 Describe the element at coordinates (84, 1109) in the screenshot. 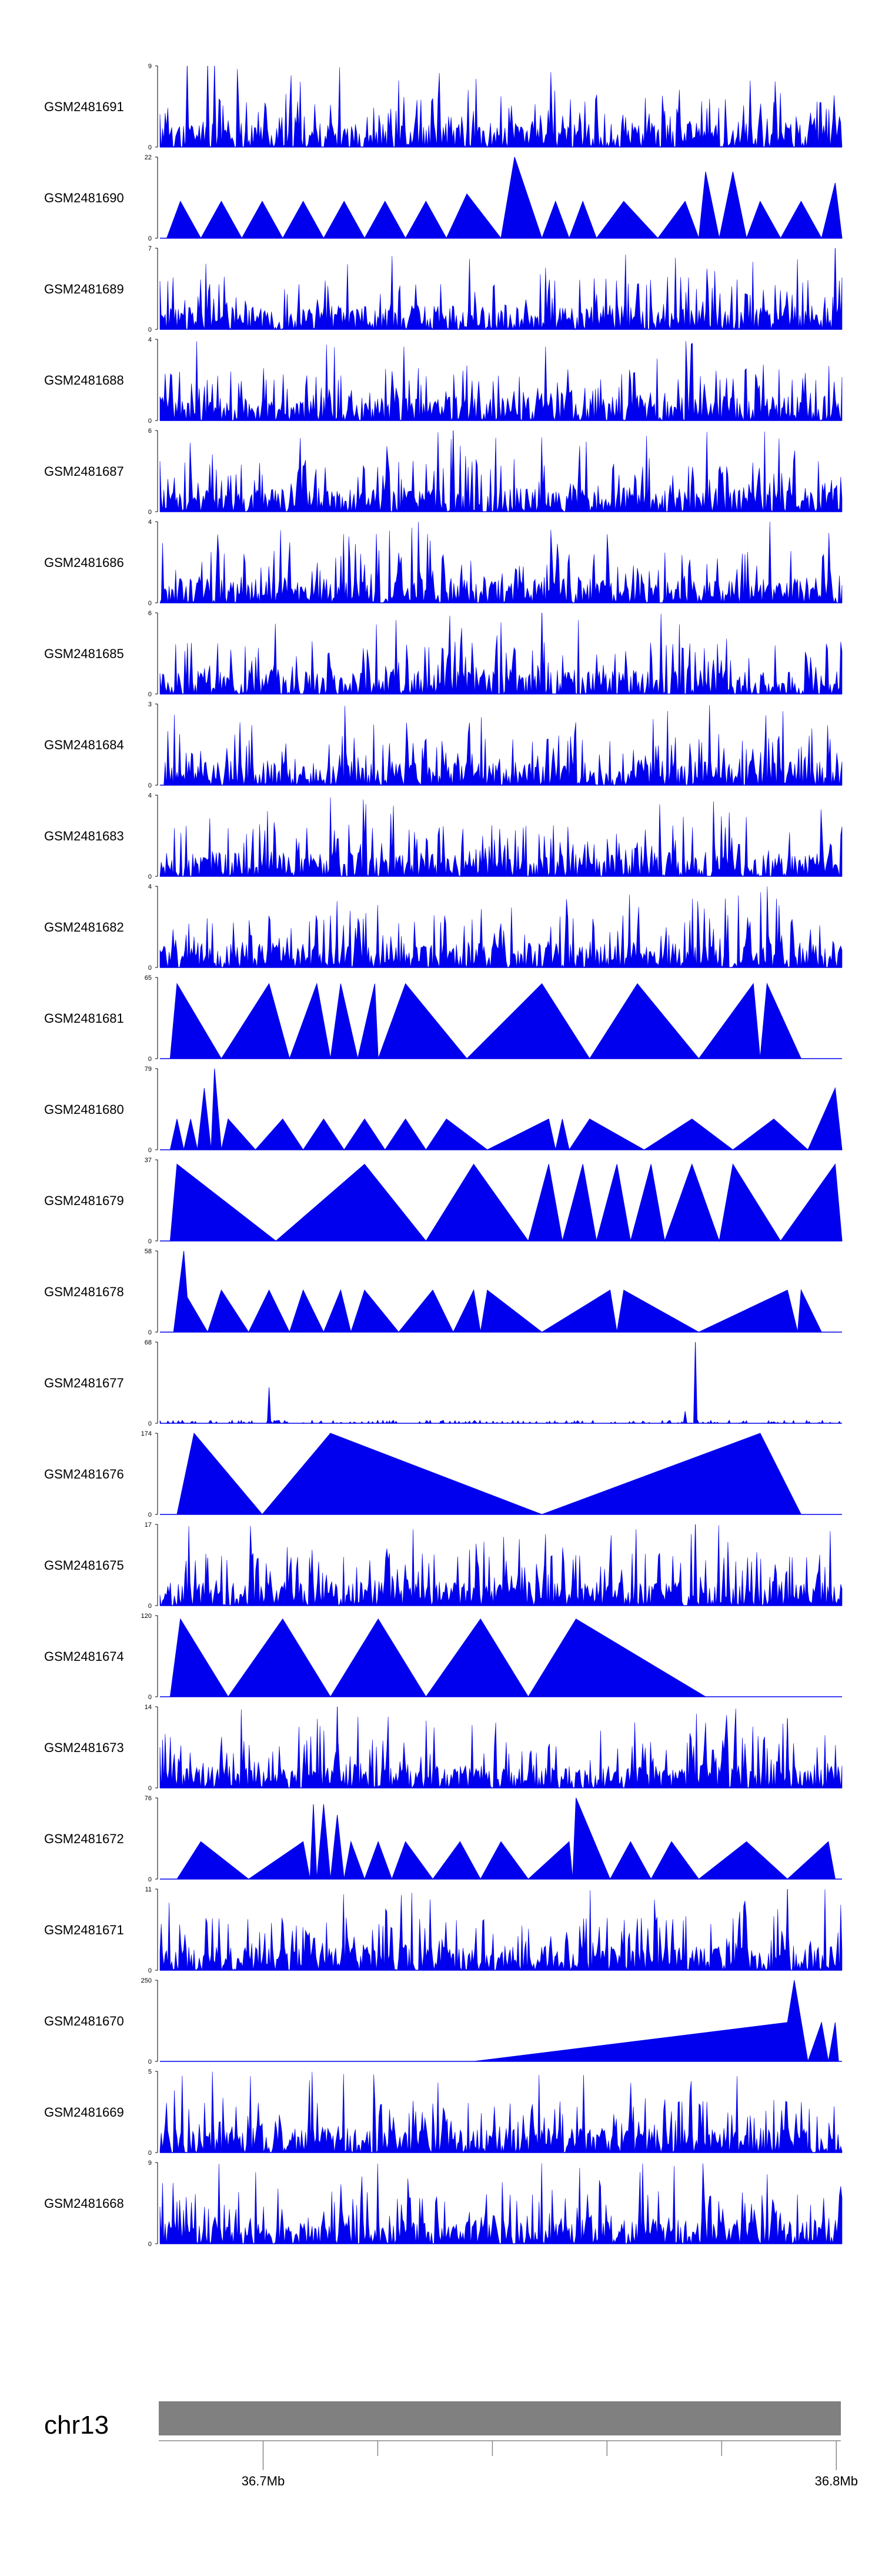

I see `track-label: GSM2481680` at that location.